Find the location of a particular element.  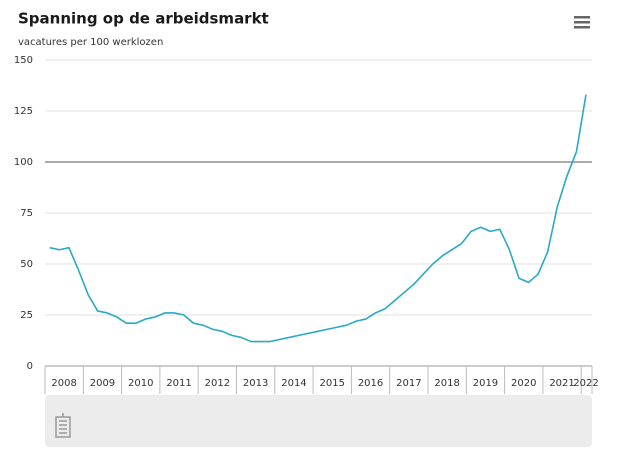

x-tick-label: 2019 is located at coordinates (485, 383).